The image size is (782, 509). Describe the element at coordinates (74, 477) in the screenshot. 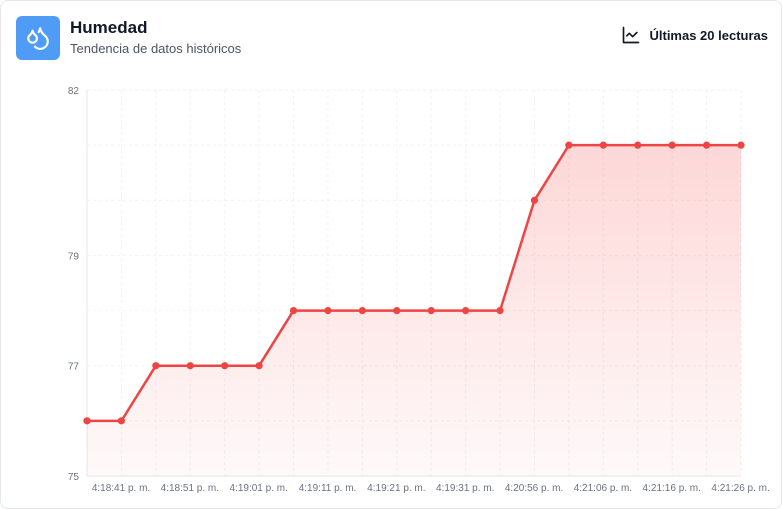

I see `y-tick-label: 75` at that location.